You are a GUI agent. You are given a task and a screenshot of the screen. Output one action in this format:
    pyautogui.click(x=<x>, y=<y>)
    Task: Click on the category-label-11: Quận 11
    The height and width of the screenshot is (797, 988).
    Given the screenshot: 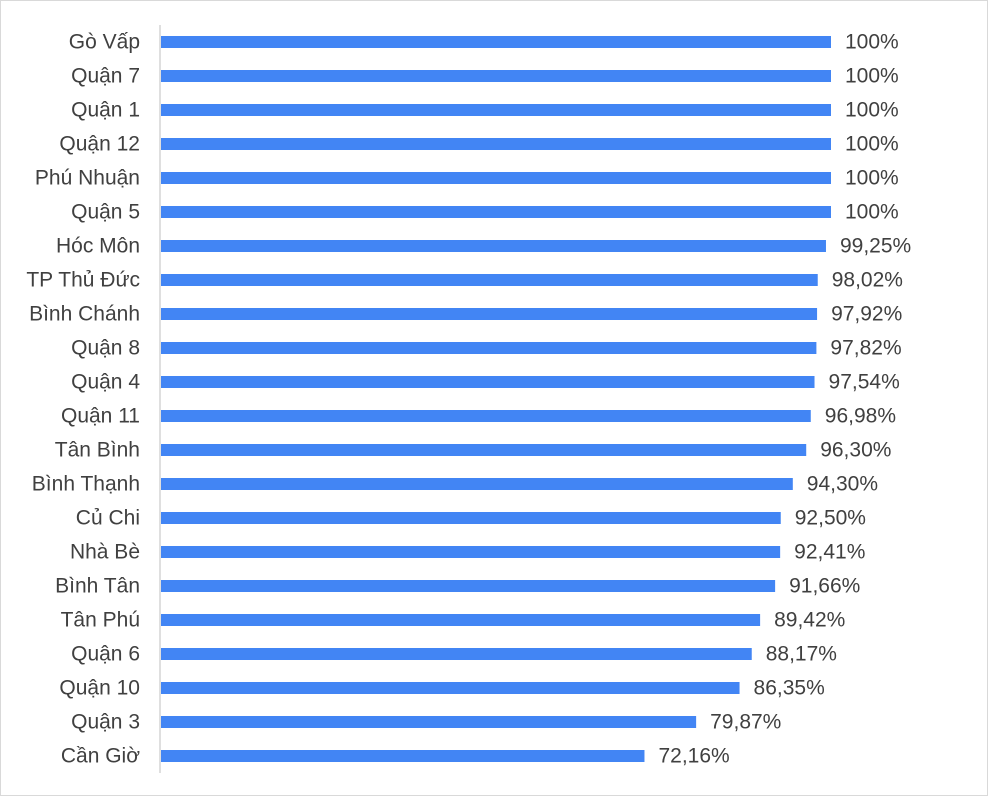 What is the action you would take?
    pyautogui.click(x=100, y=416)
    